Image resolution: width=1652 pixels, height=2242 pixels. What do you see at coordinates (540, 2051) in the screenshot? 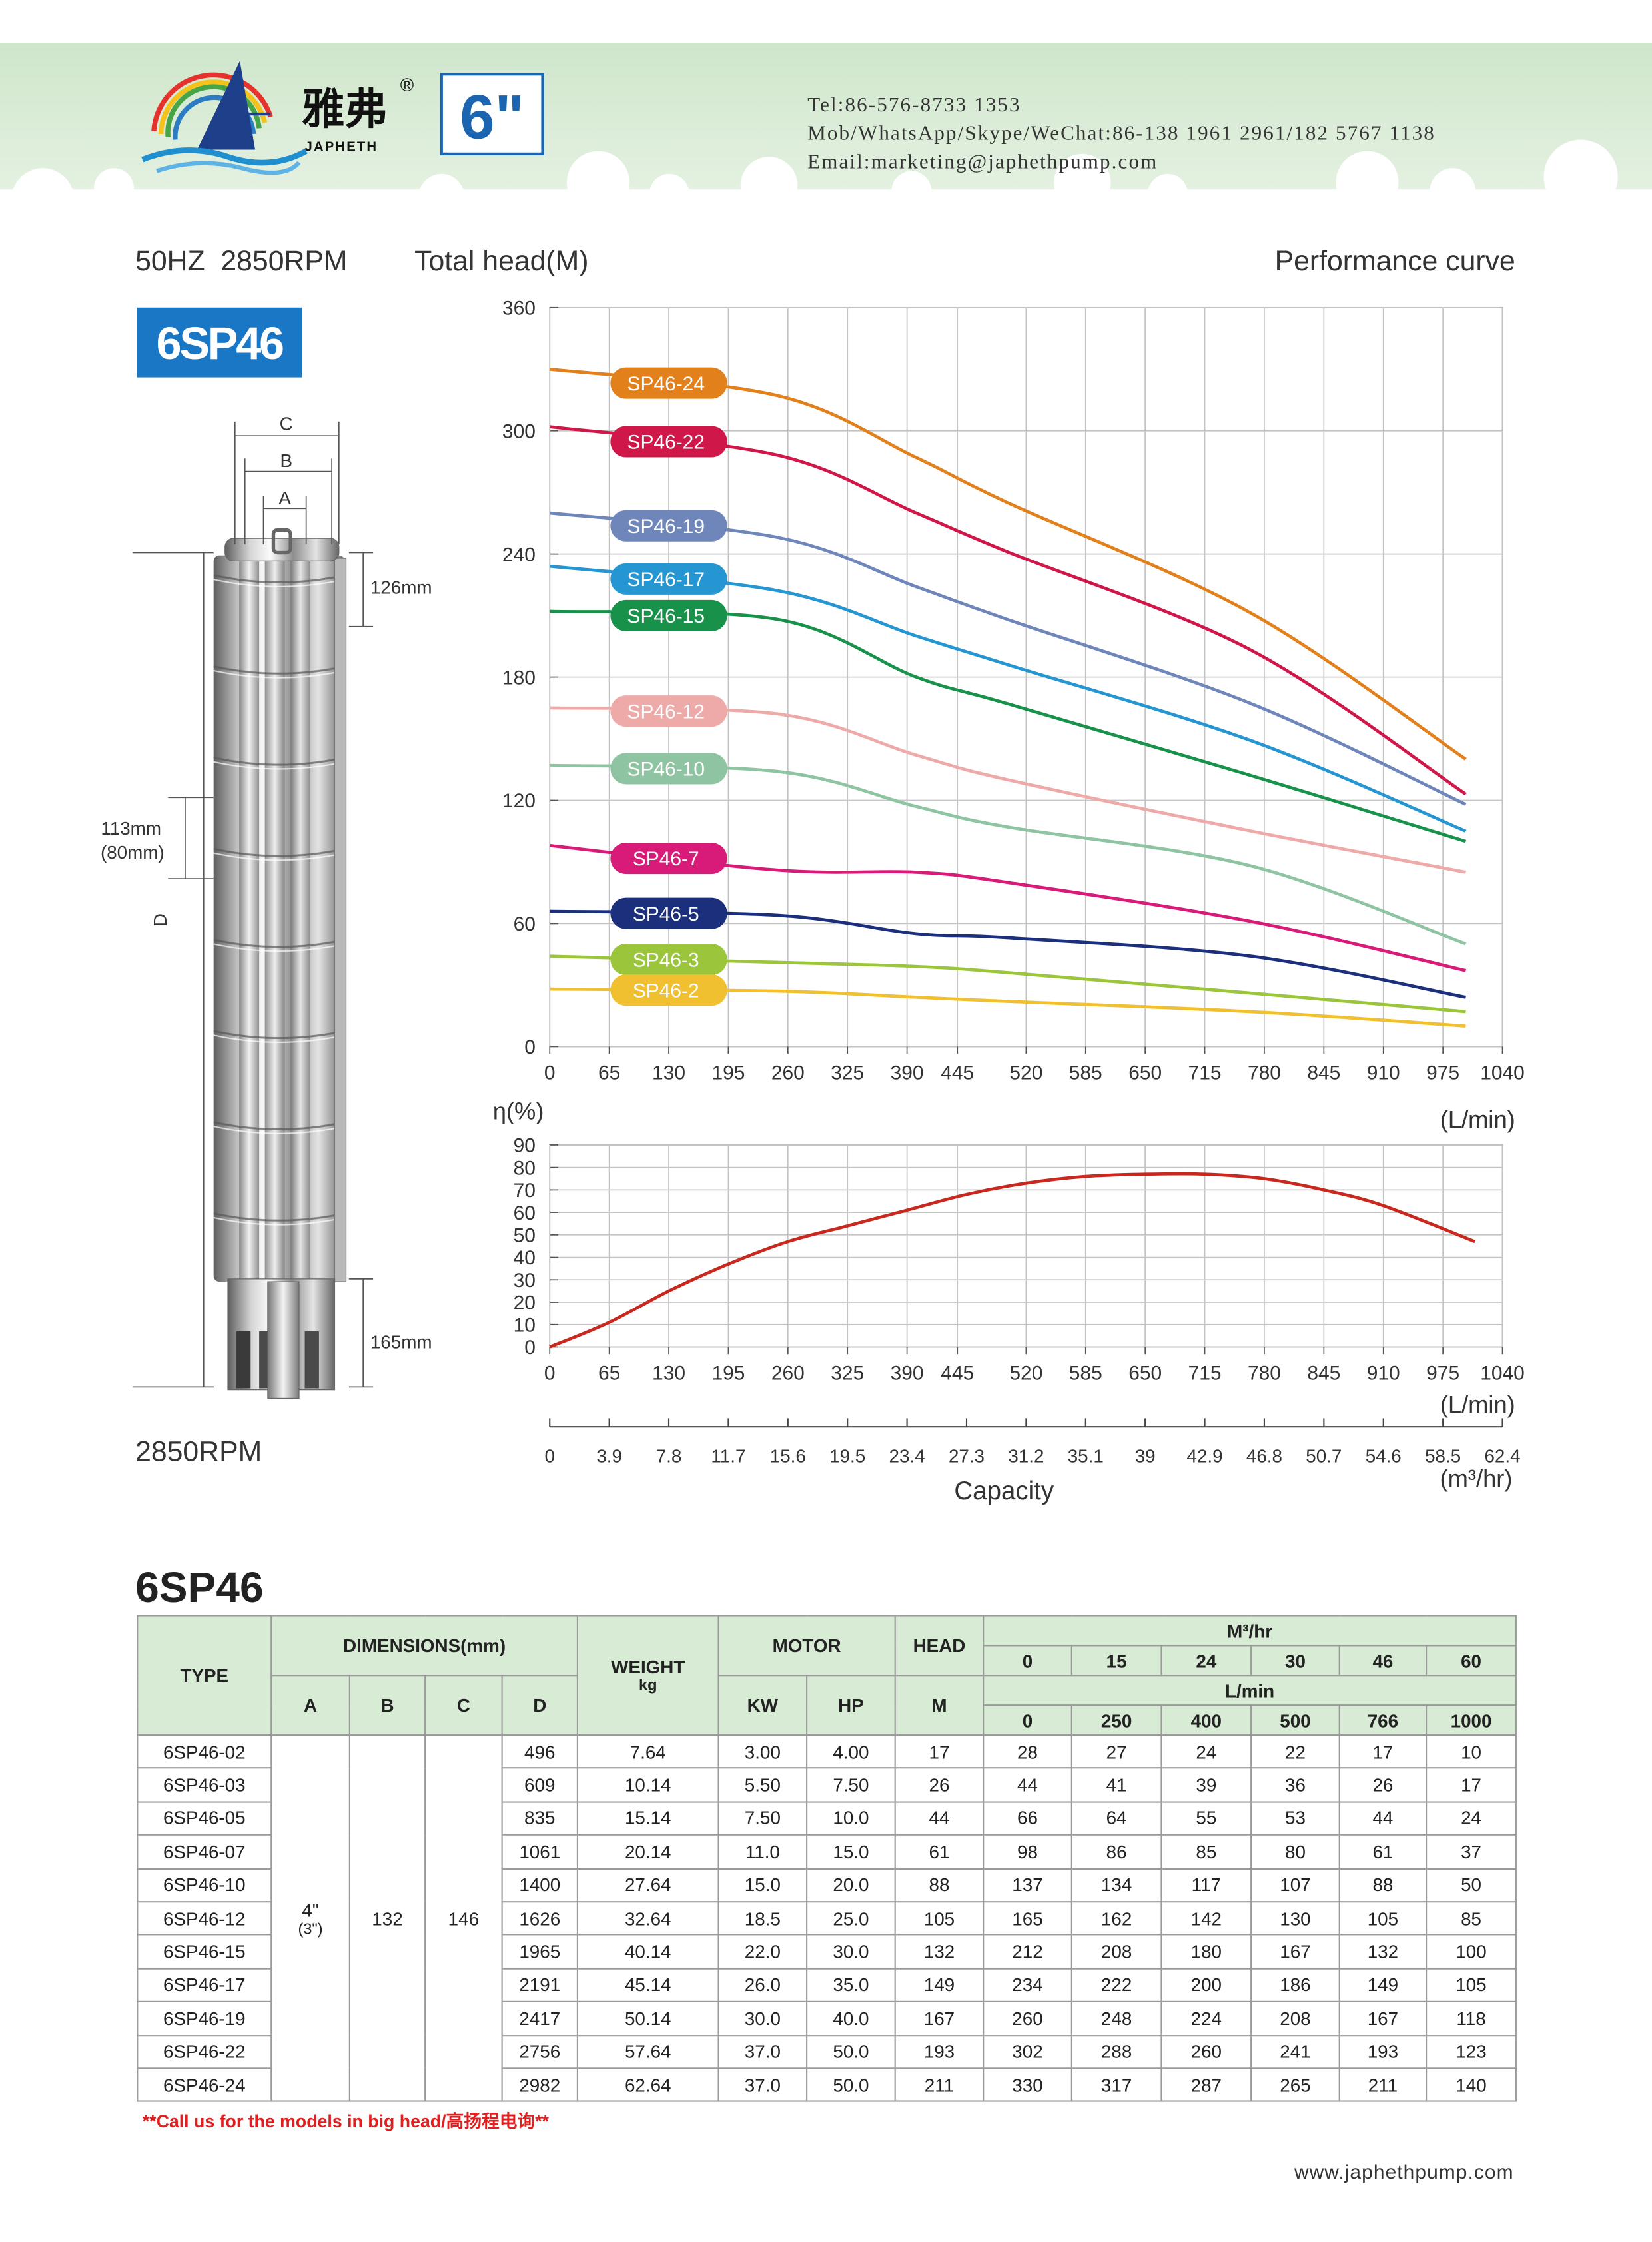
I see `cell: 2756` at bounding box center [540, 2051].